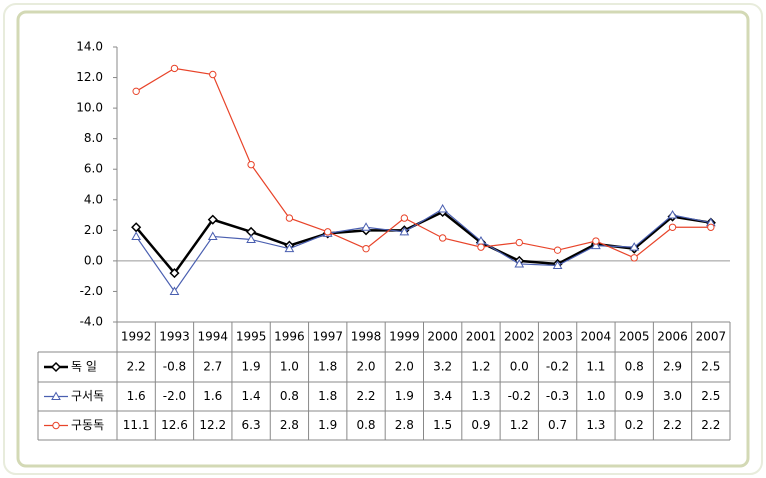 The image size is (766, 478). What do you see at coordinates (93, 260) in the screenshot?
I see `y-tick-label: 0.0` at bounding box center [93, 260].